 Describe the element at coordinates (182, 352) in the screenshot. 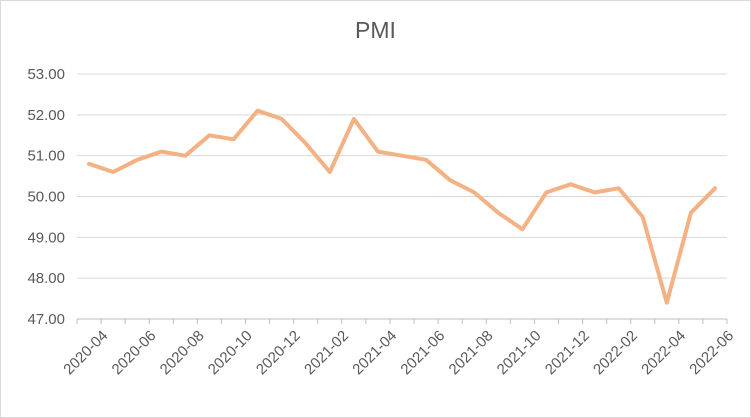

I see `x-tick-label: 2020-08` at that location.